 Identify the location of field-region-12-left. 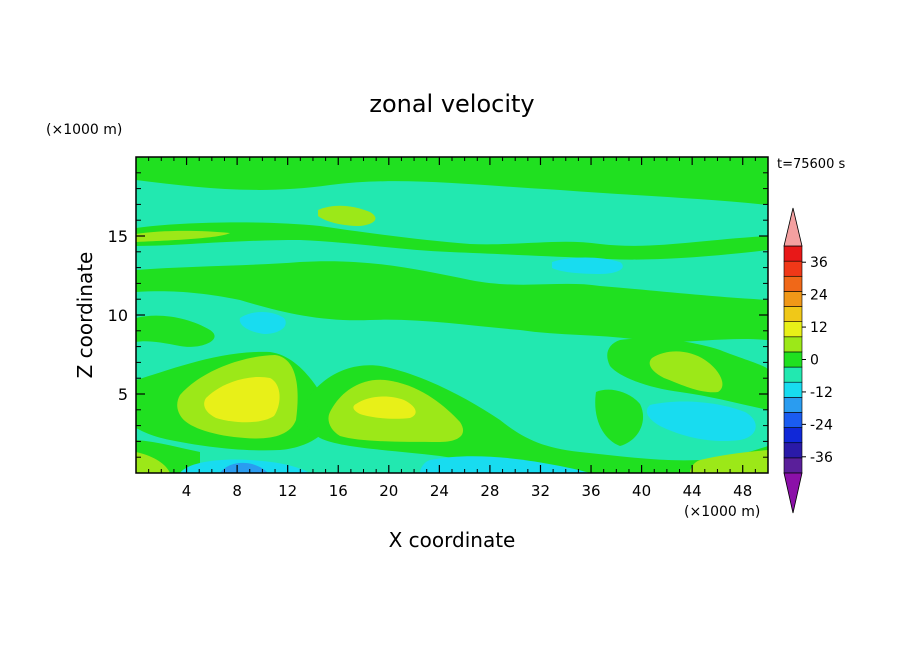
(242, 399).